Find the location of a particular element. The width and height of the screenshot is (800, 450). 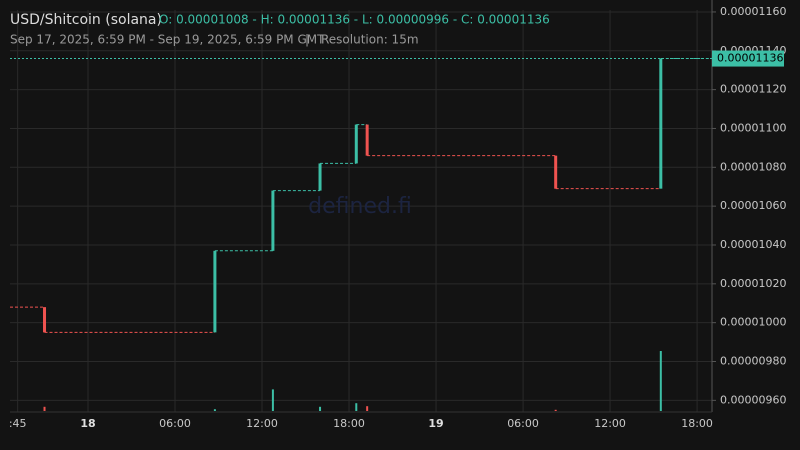

y-tick-label: 0.00001040 is located at coordinates (753, 244).